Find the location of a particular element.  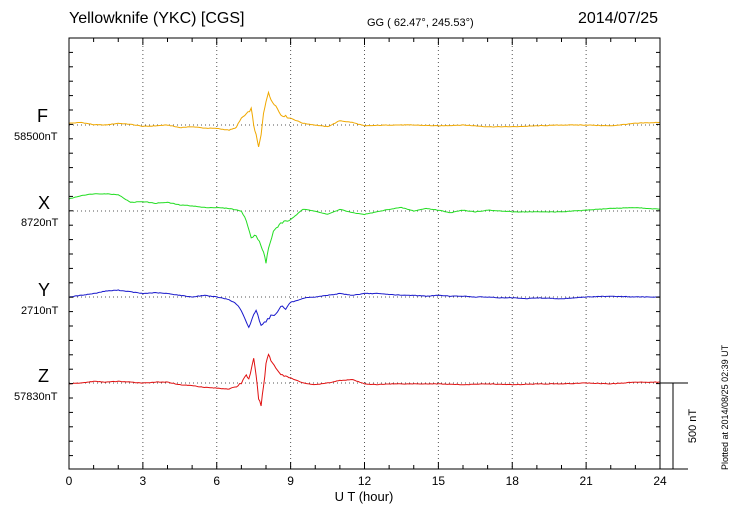

x-tick-label: 9 is located at coordinates (290, 481).